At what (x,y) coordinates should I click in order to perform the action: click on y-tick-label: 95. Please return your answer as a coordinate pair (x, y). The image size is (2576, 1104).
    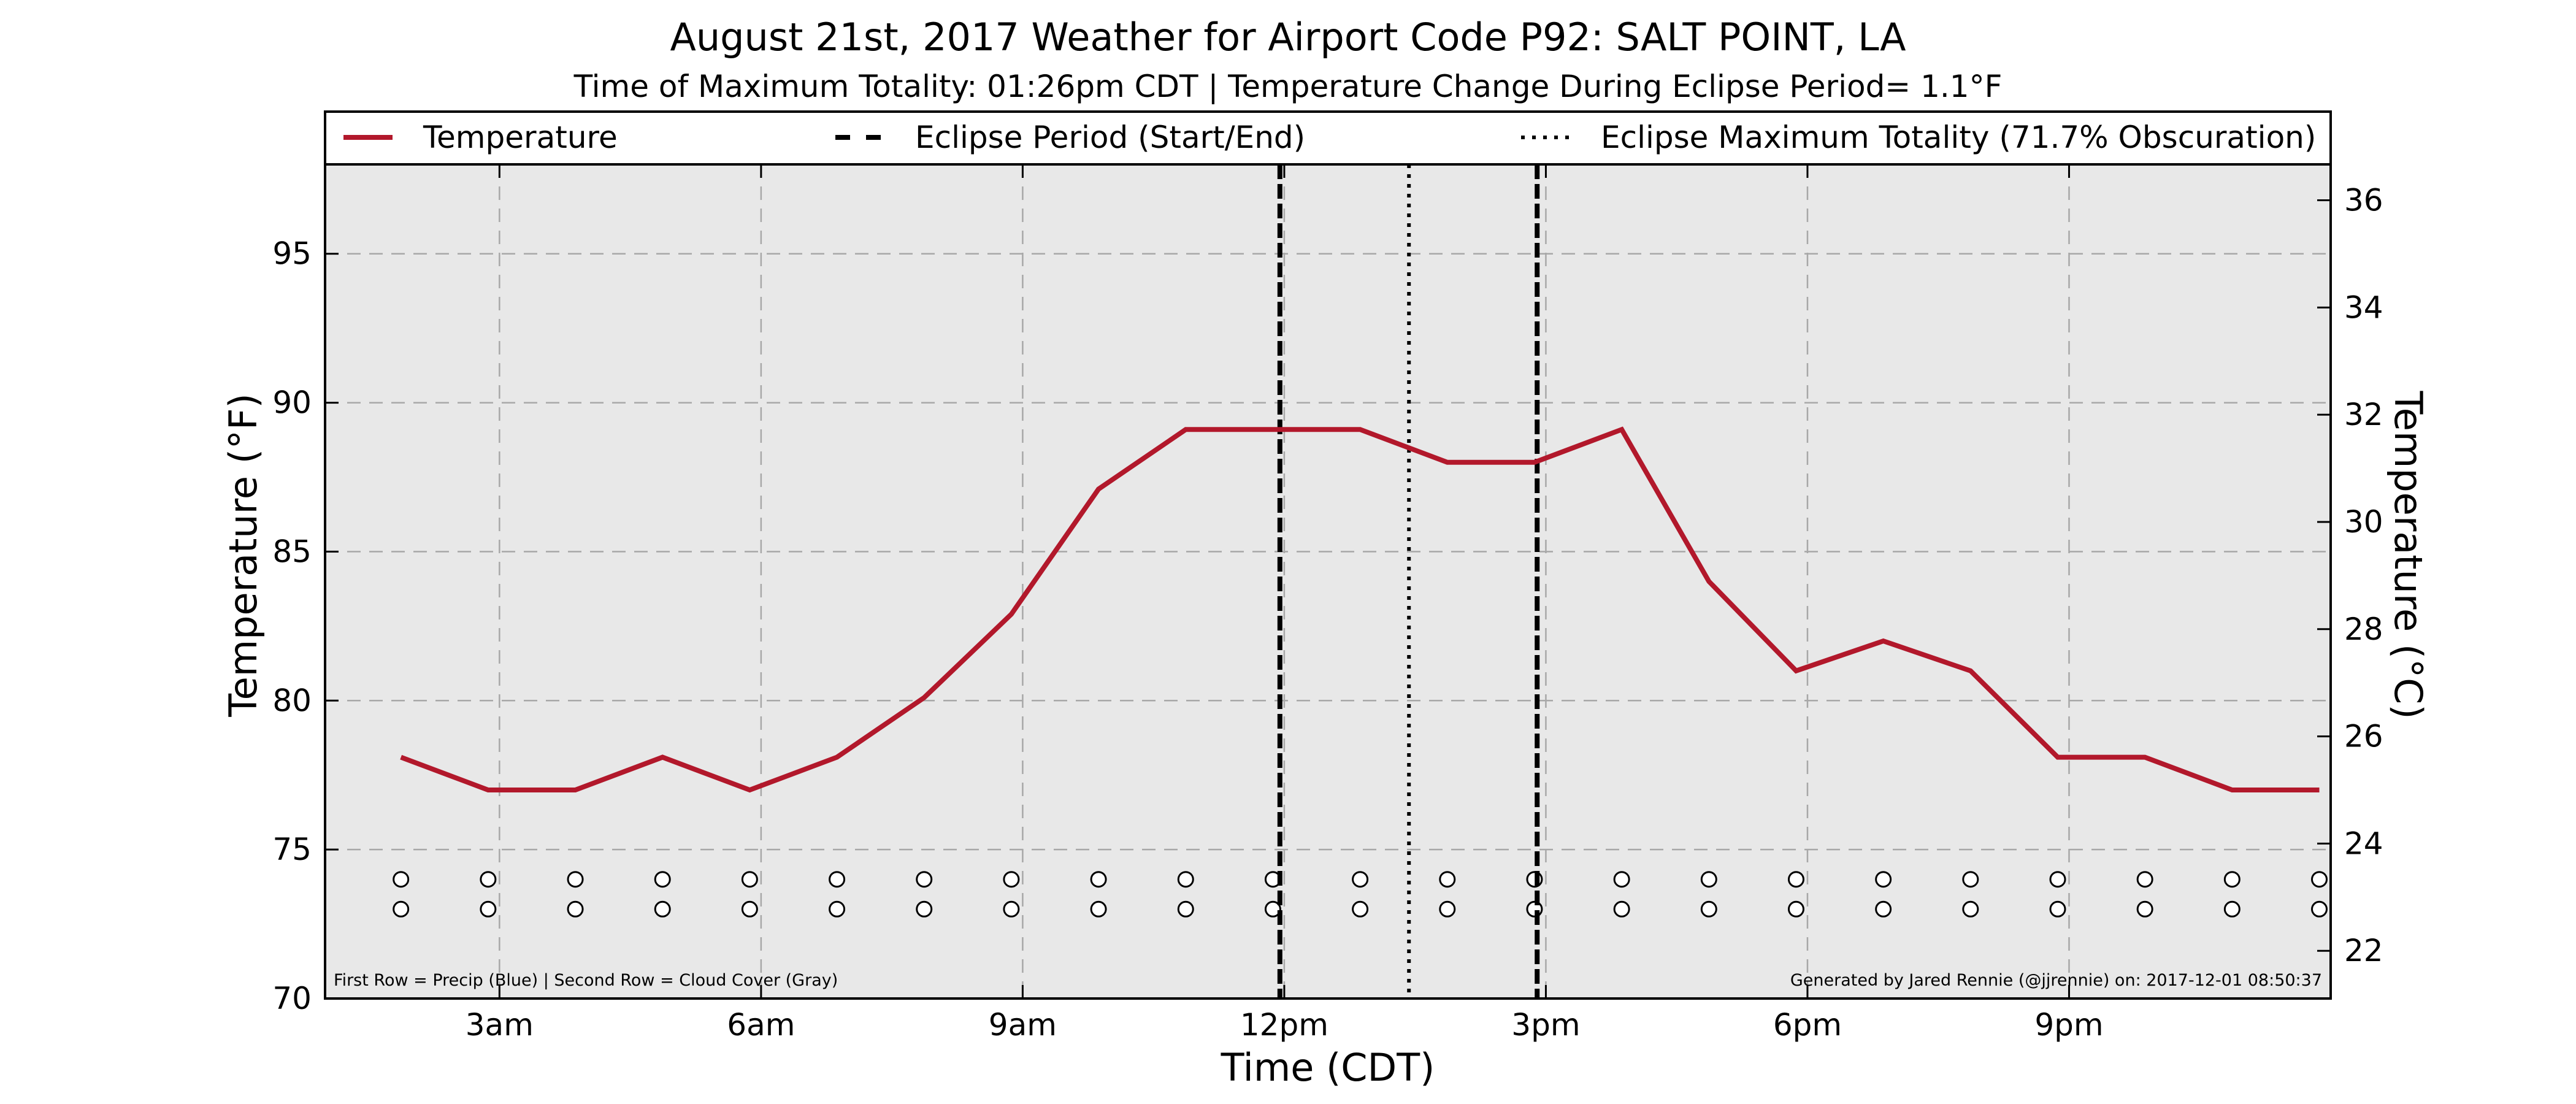
    Looking at the image, I should click on (292, 254).